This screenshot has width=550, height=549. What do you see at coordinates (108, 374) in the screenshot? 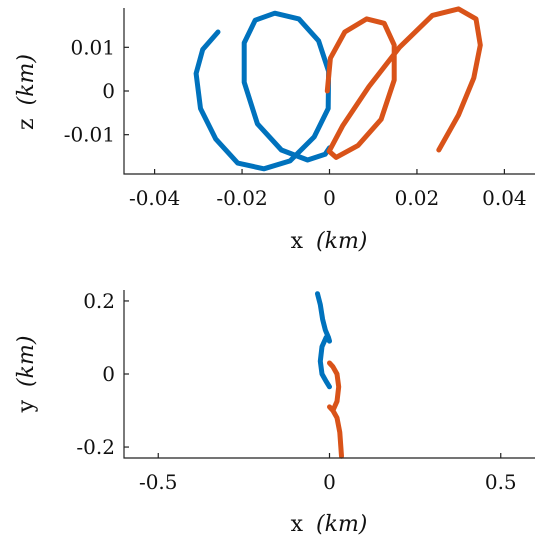
I see `bottom-y-tick-label: 0` at bounding box center [108, 374].